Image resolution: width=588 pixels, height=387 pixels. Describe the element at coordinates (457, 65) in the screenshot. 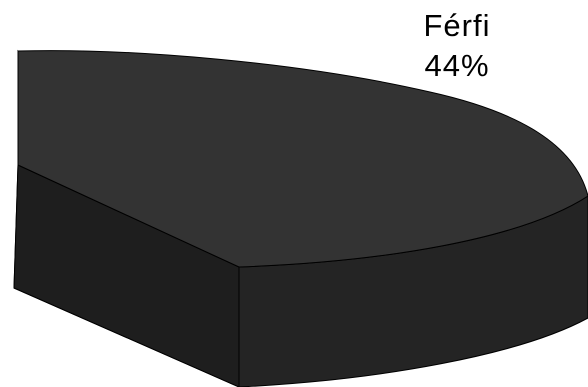

I see `slice-percent: 44%` at that location.